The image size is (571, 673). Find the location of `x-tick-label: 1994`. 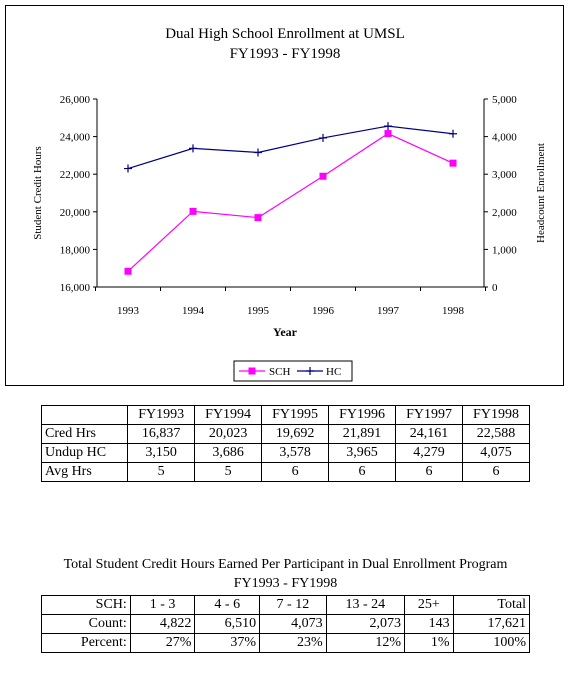

x-tick-label: 1994 is located at coordinates (193, 311).